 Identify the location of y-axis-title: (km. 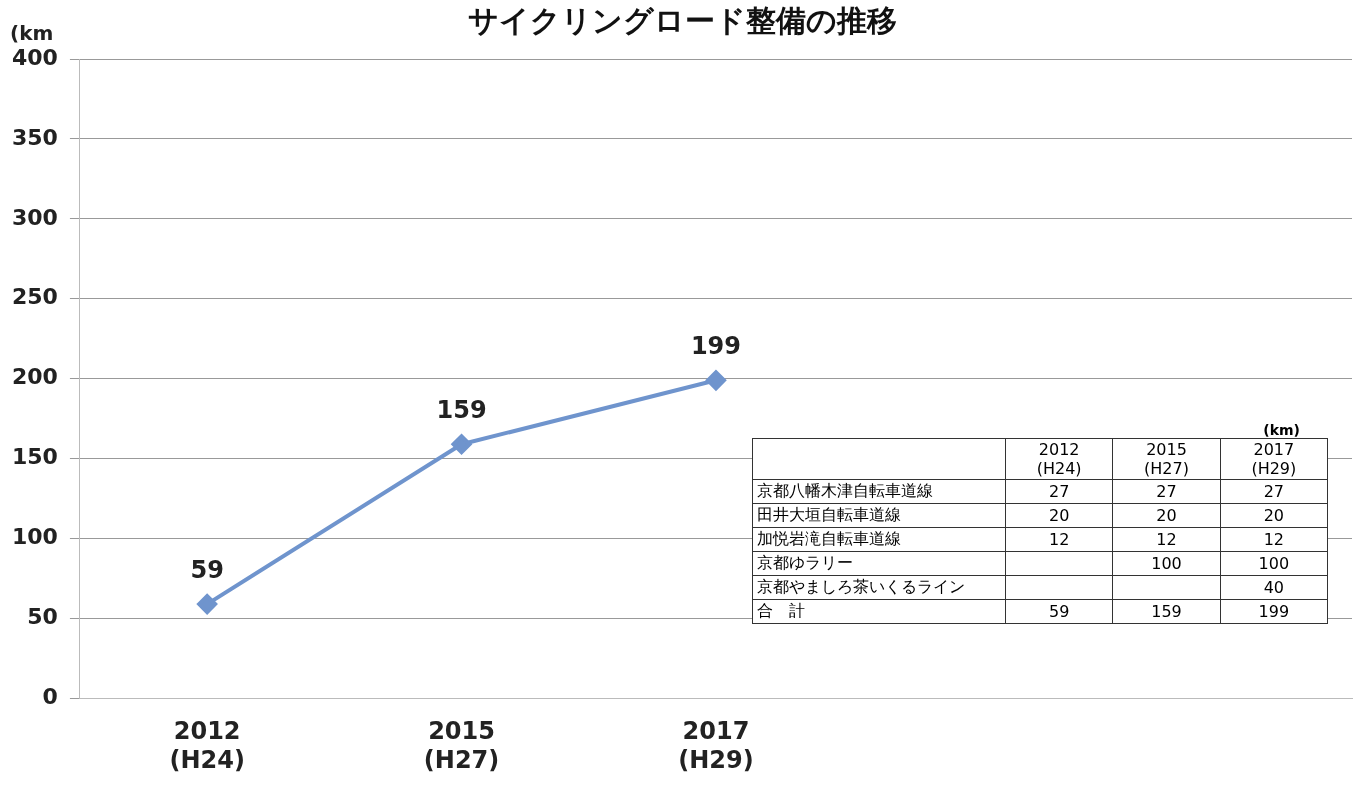
(32, 33).